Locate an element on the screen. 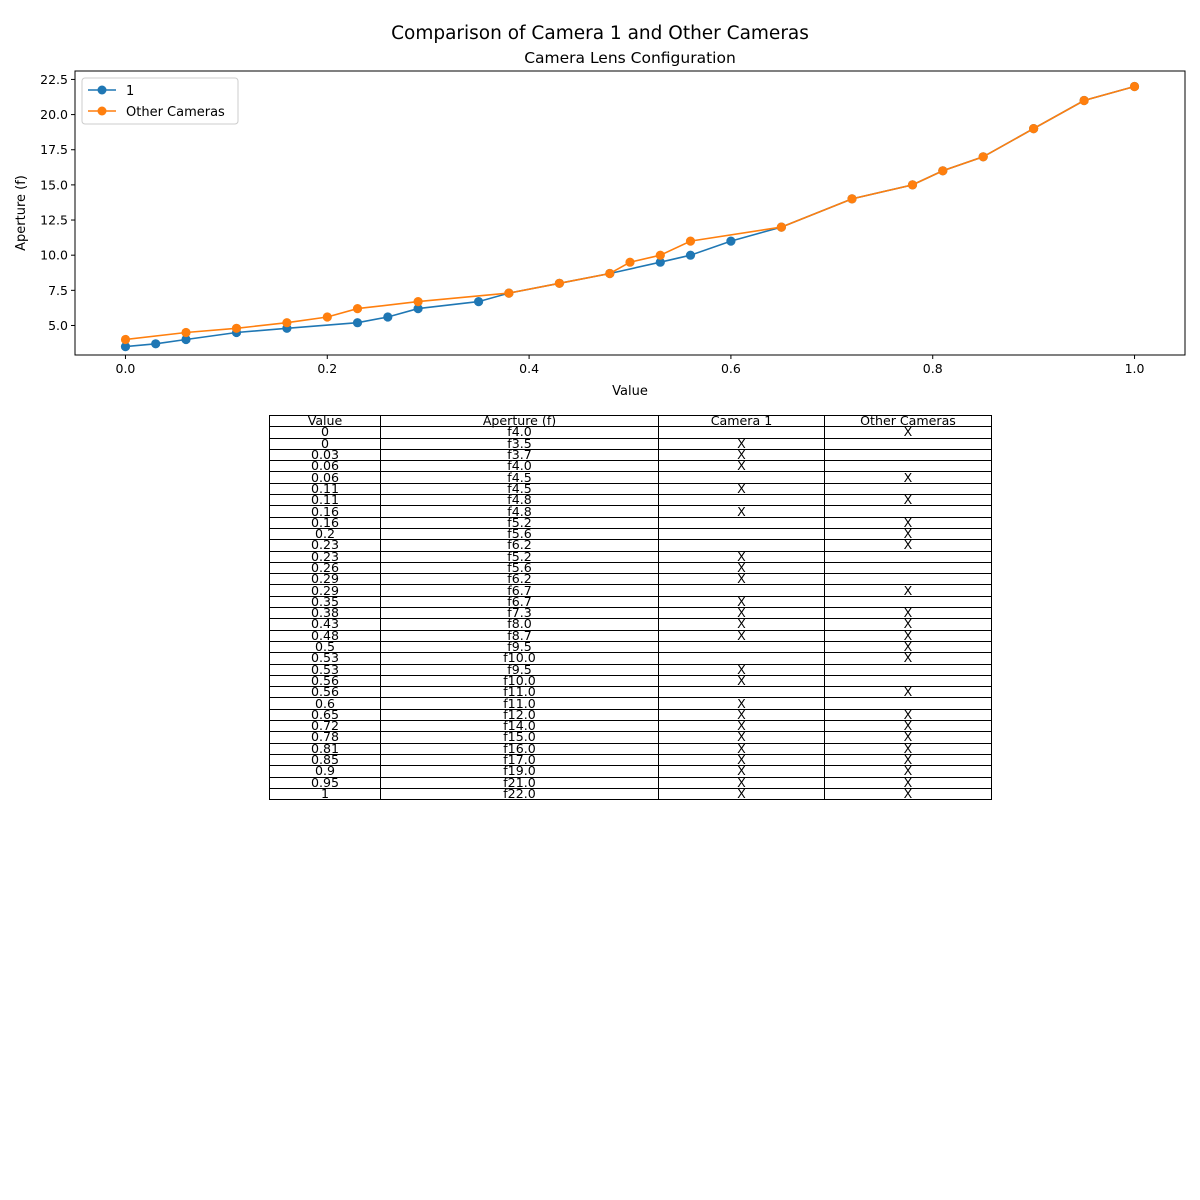 Image resolution: width=1200 pixels, height=1200 pixels. y-tick-label: 7.5 is located at coordinates (58, 290).